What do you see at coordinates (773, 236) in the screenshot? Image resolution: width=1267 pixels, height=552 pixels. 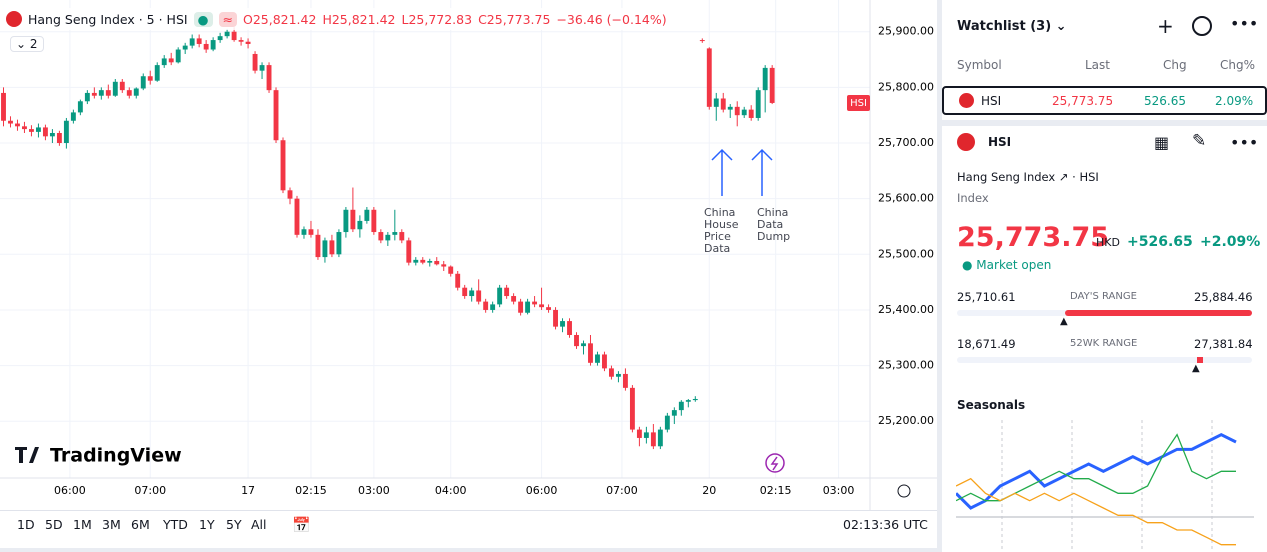 I see `annotation-text: Dump` at bounding box center [773, 236].